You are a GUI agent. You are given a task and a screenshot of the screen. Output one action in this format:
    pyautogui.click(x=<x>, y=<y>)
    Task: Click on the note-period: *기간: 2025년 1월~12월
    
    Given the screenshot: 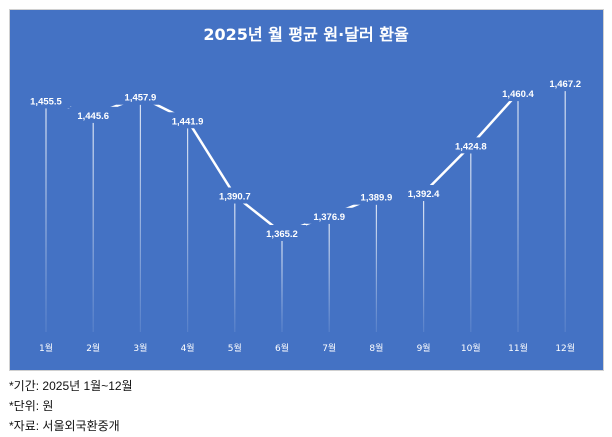 What is the action you would take?
    pyautogui.click(x=71, y=386)
    